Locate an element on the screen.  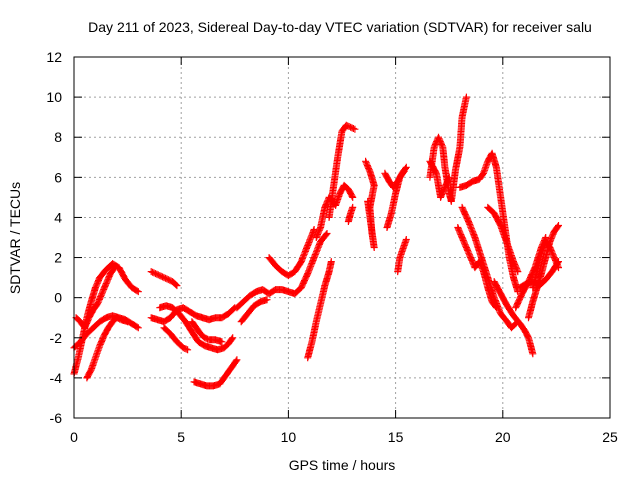
y-tick-label: 6 is located at coordinates (58, 177).